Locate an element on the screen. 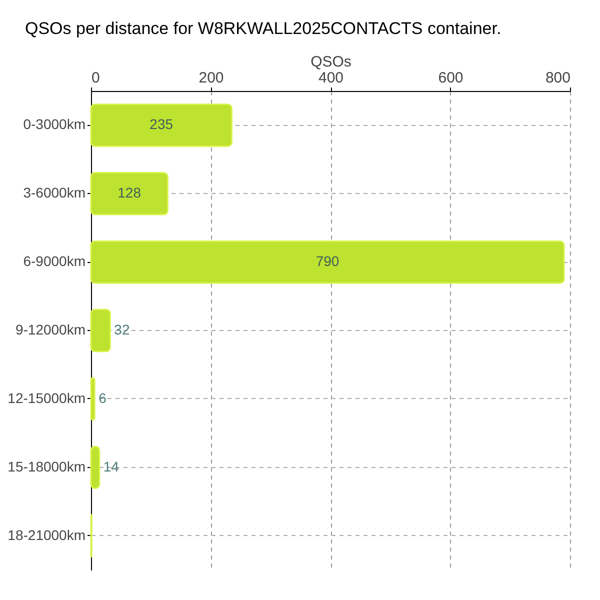  data-label: 32 is located at coordinates (122, 330).